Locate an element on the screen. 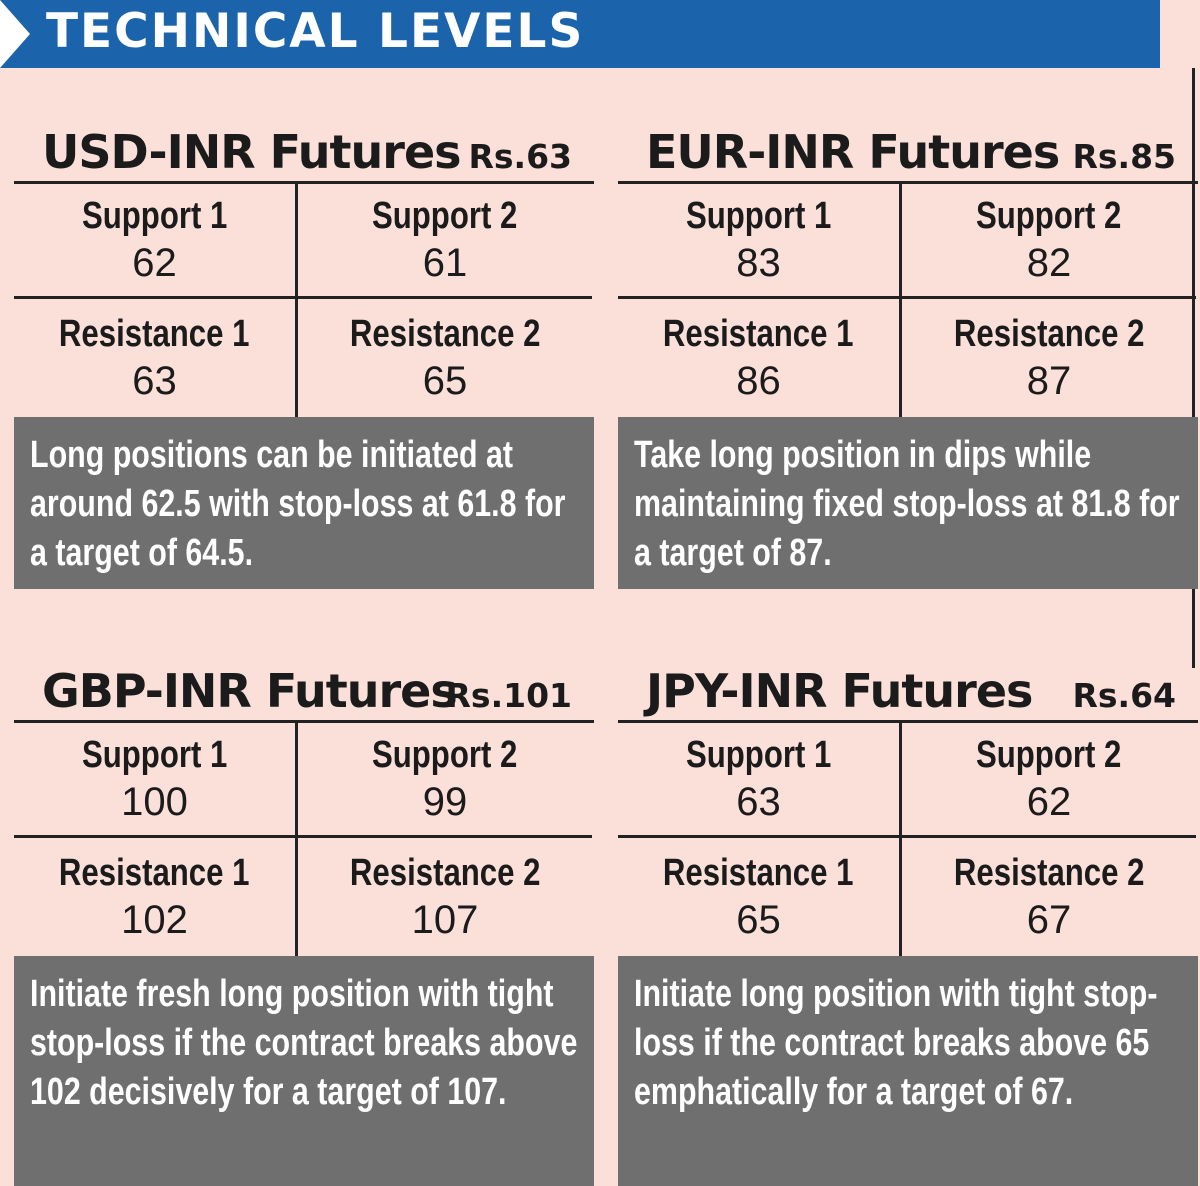 This screenshot has height=1186, width=1200. panel-title: EUR-INR Futures is located at coordinates (853, 152).